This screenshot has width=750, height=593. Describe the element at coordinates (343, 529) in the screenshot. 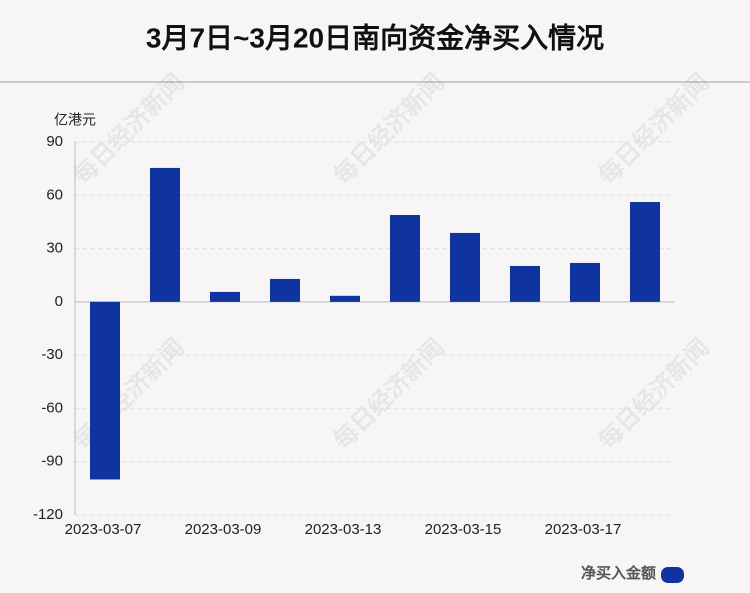

I see `x-tick-label: 2023-03-13` at that location.